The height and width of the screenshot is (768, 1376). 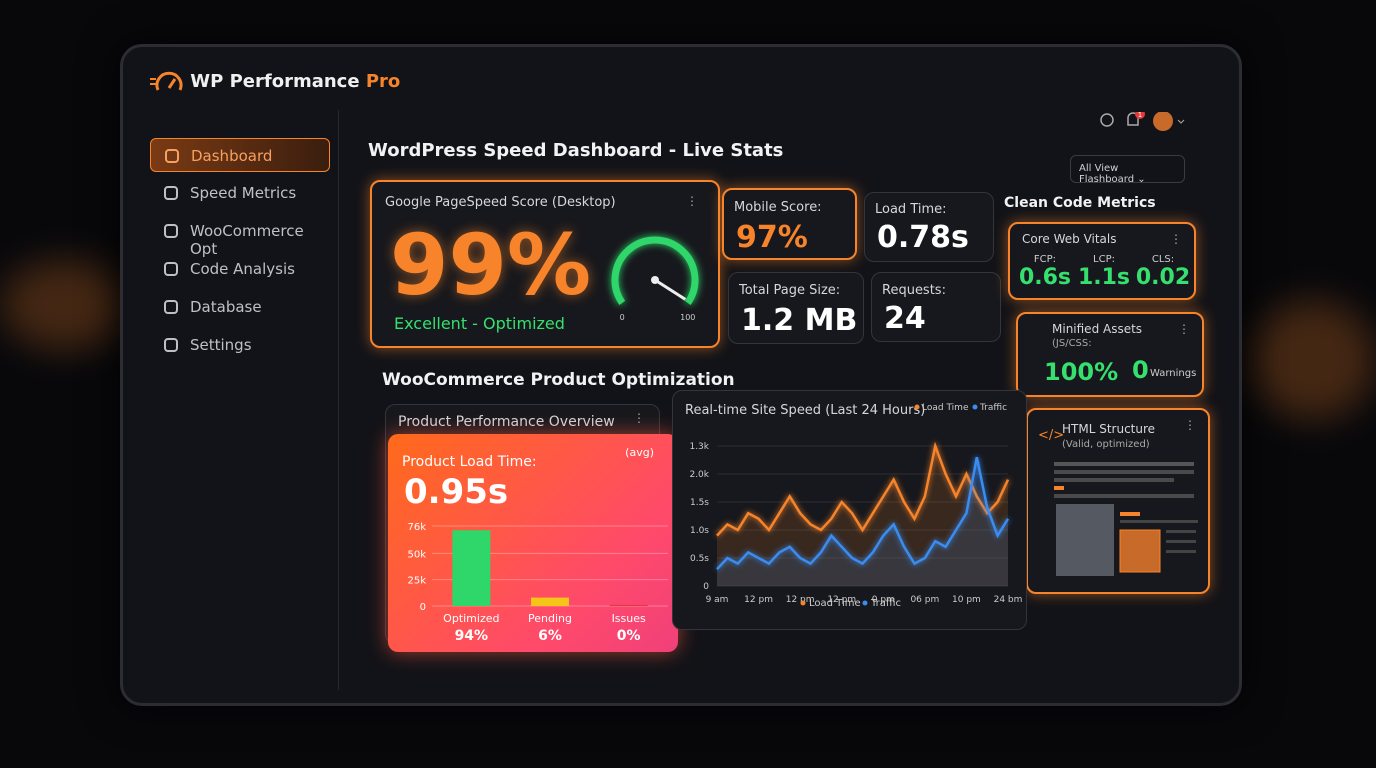 What do you see at coordinates (550, 636) in the screenshot?
I see `share-label: 6%` at bounding box center [550, 636].